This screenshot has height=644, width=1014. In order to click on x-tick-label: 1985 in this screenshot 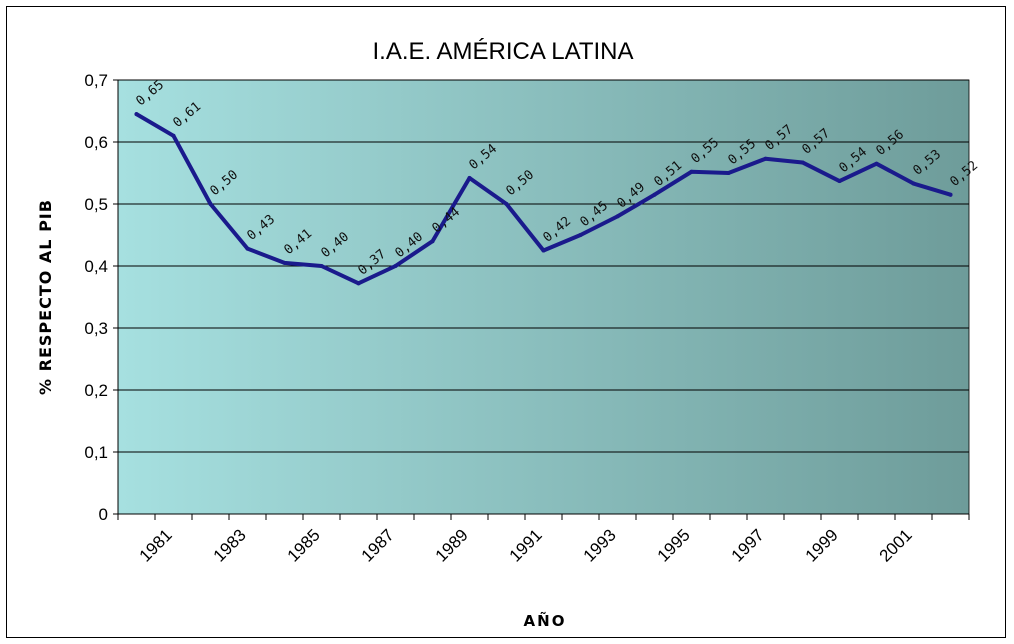, I will do `click(304, 545)`.